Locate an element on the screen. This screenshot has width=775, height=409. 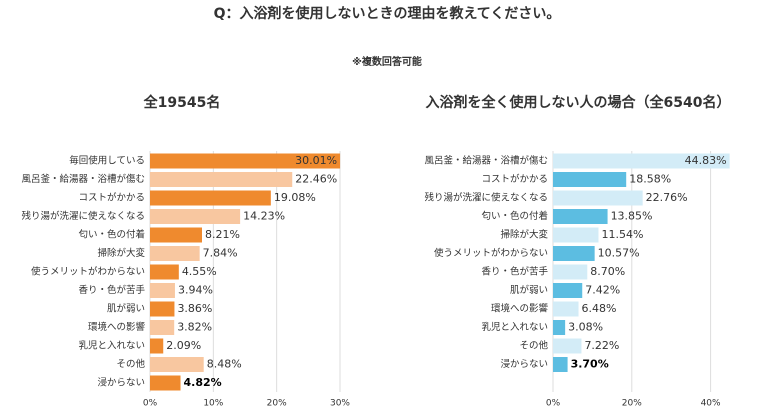
value-label: 3.70% is located at coordinates (590, 364).